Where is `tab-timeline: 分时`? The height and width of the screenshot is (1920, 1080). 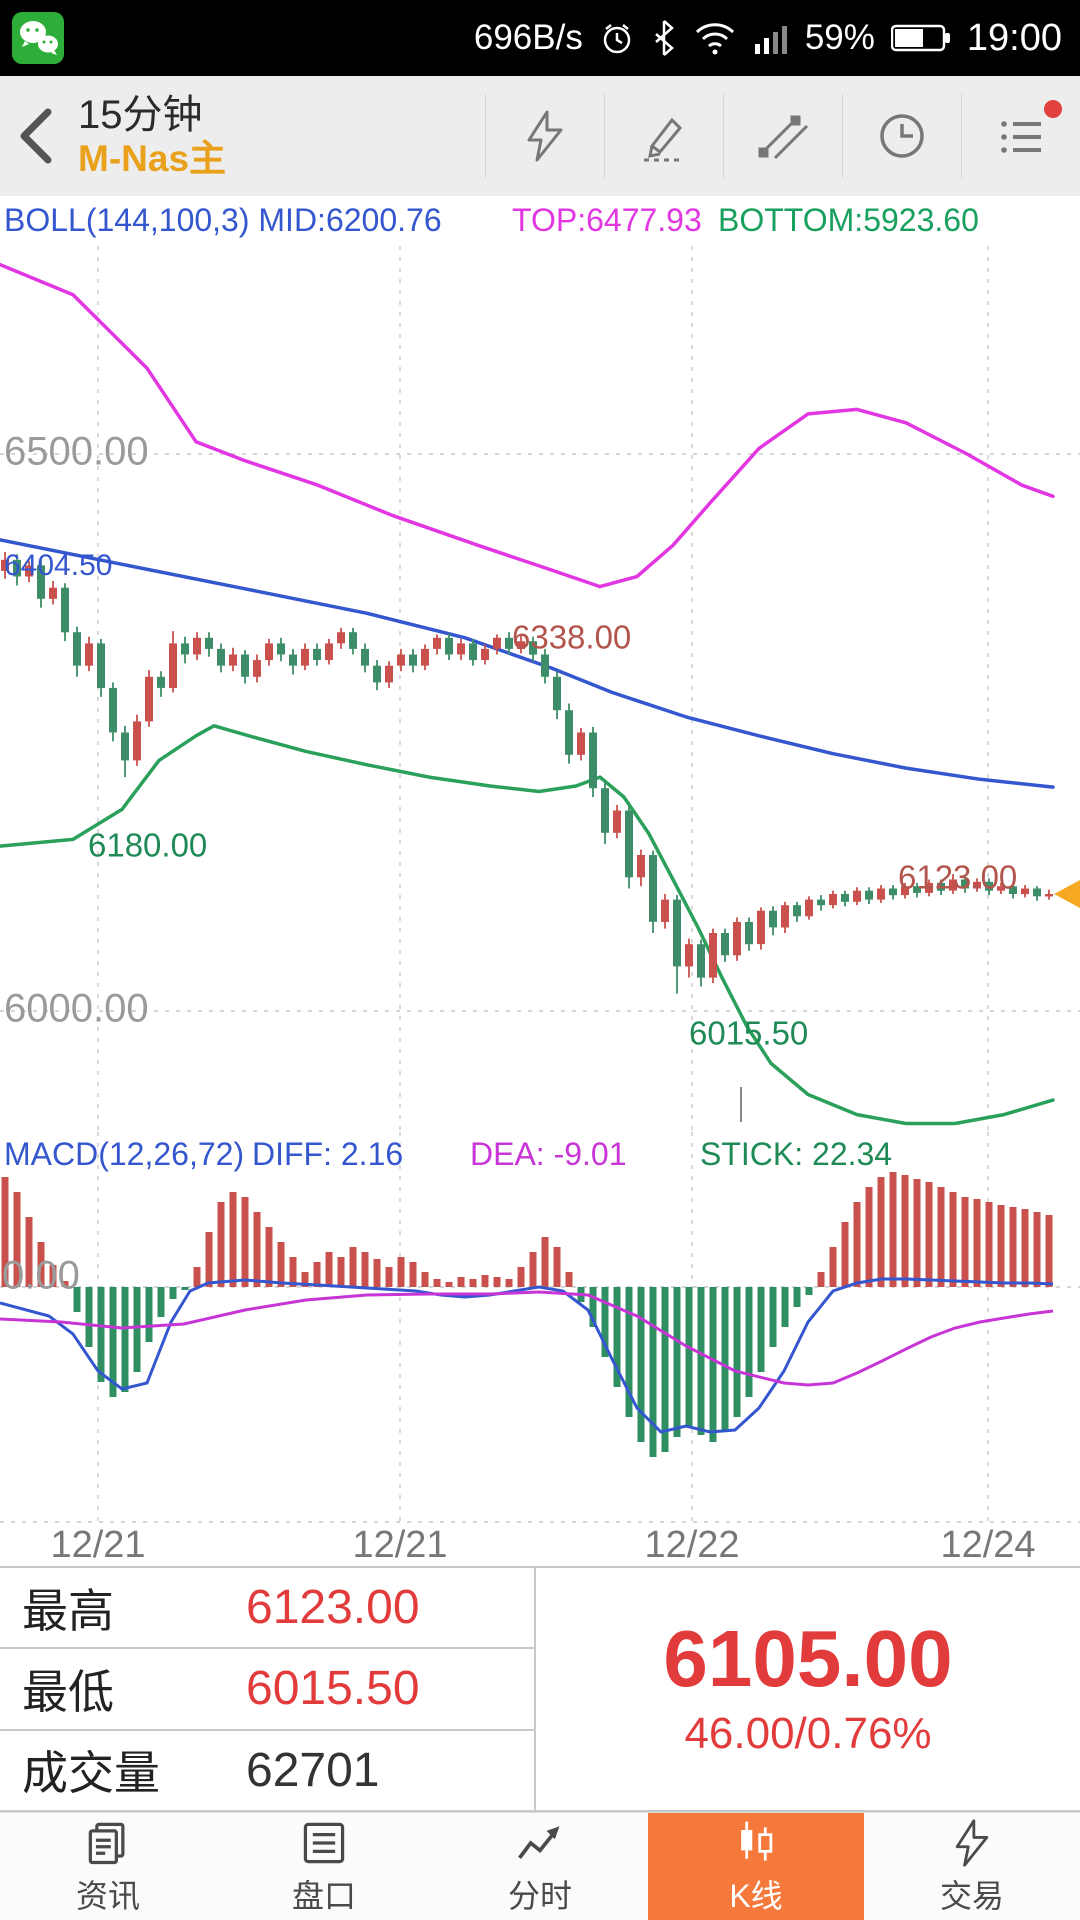 tab-timeline: 分时 is located at coordinates (540, 1866).